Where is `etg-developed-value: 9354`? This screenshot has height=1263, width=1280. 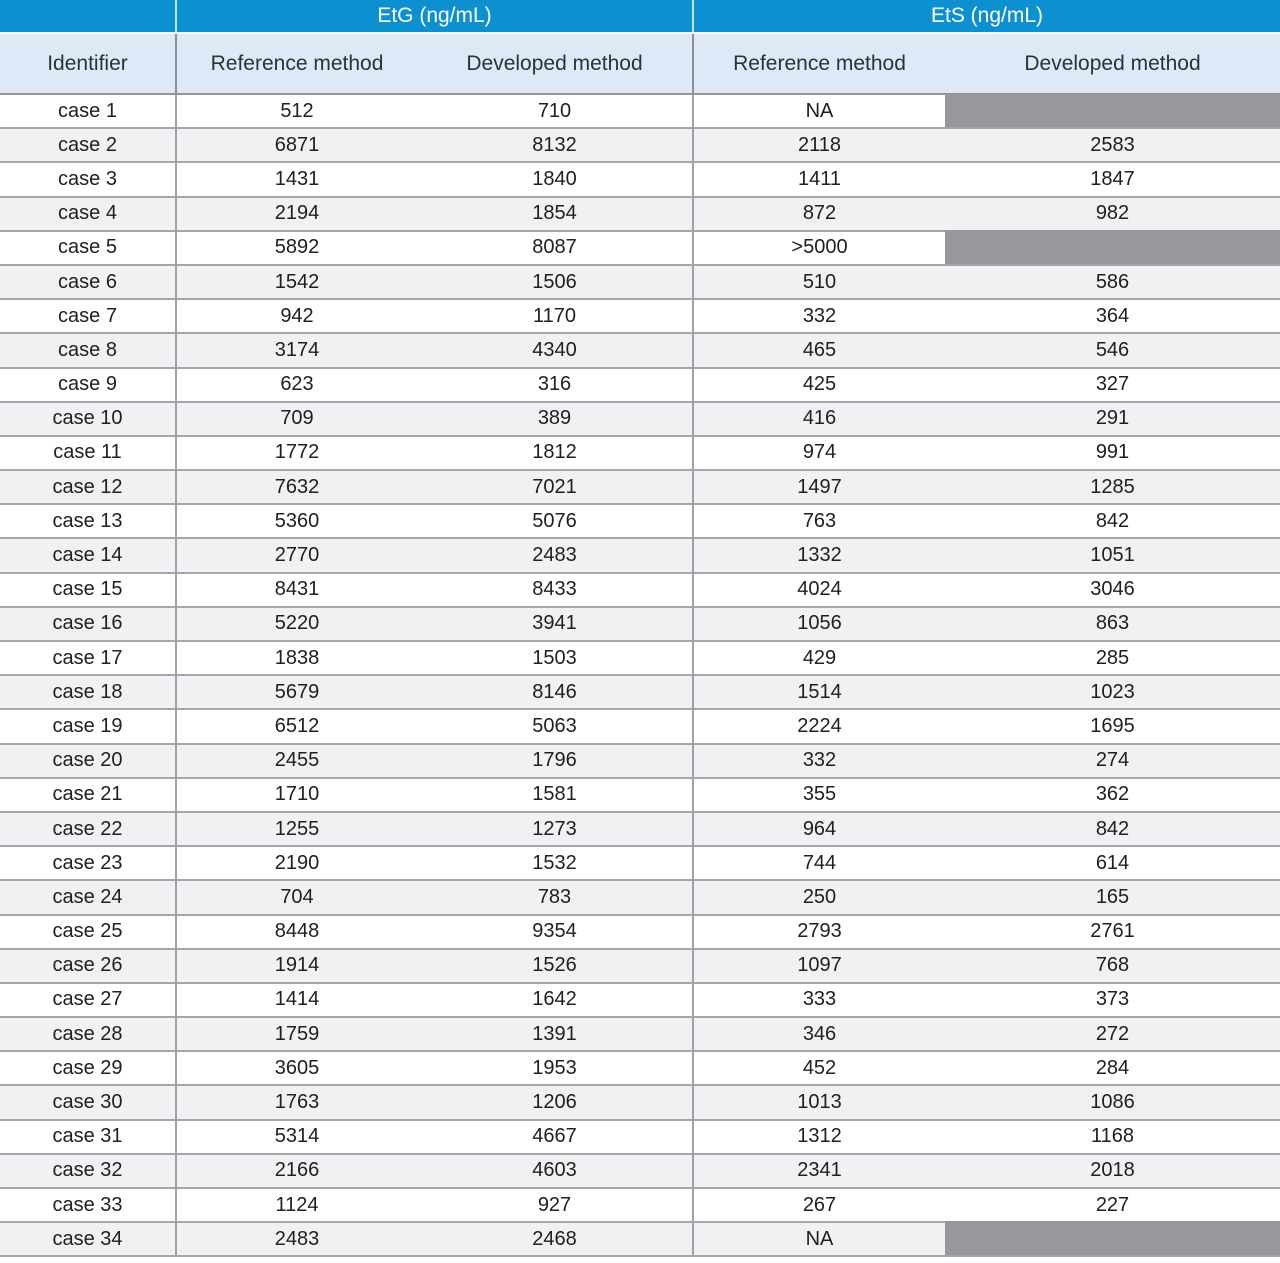 etg-developed-value: 9354 is located at coordinates (555, 931).